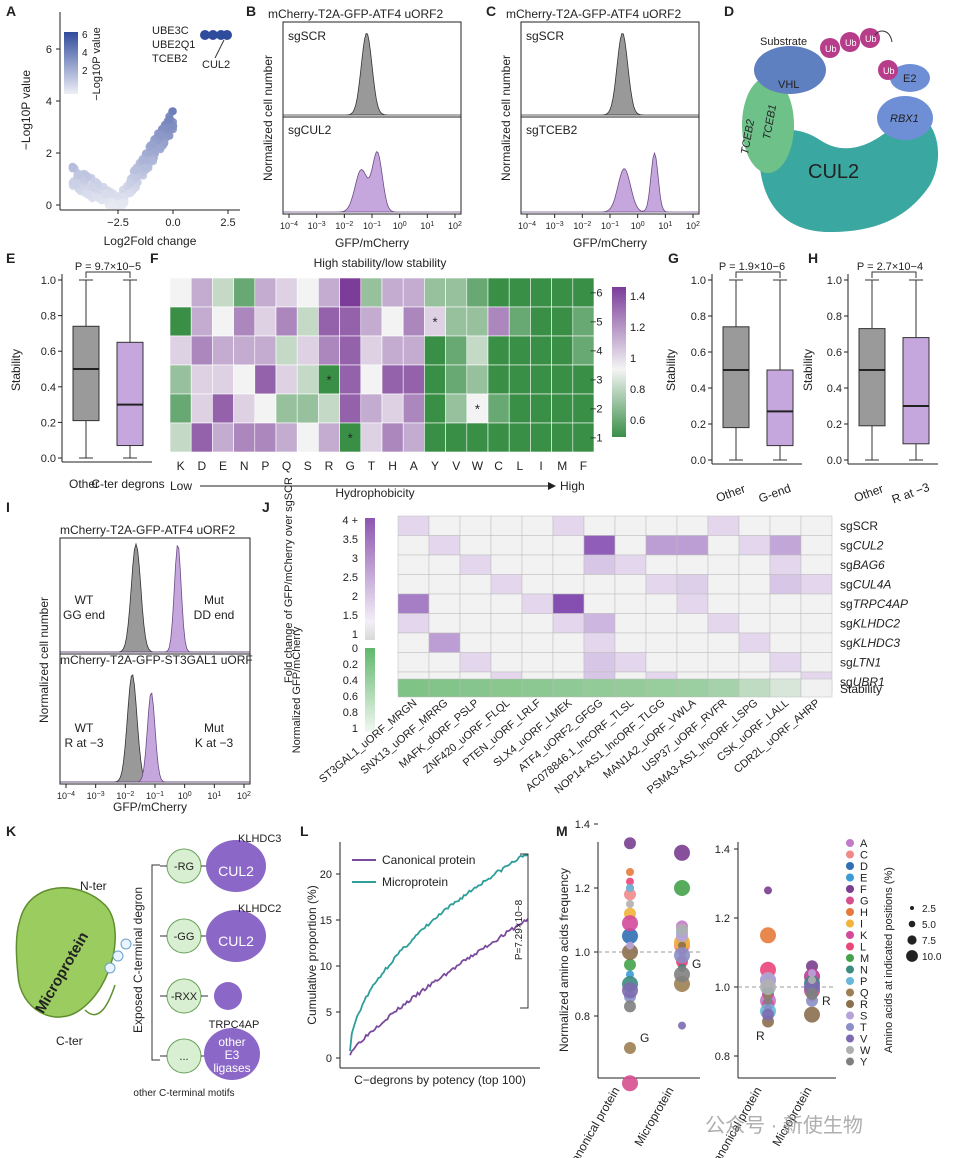  What do you see at coordinates (851, 43) in the screenshot?
I see `ub-label: Ub` at bounding box center [851, 43].